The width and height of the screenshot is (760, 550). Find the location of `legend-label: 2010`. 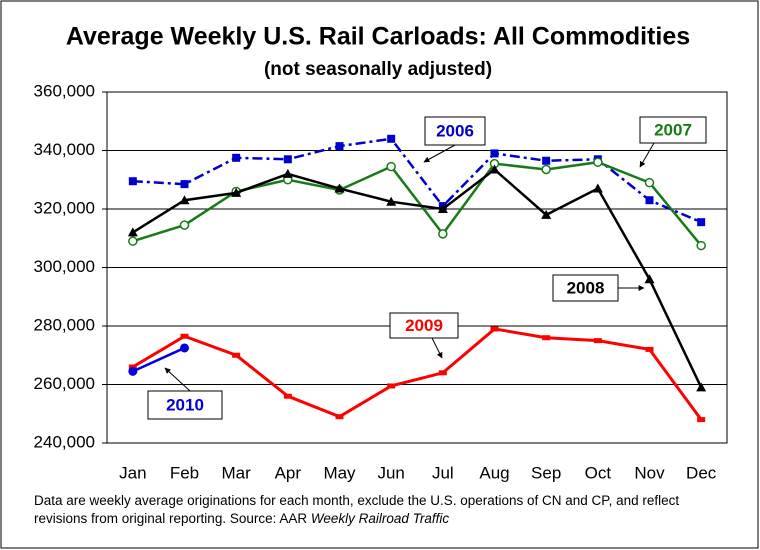

legend-label: 2010 is located at coordinates (185, 404).